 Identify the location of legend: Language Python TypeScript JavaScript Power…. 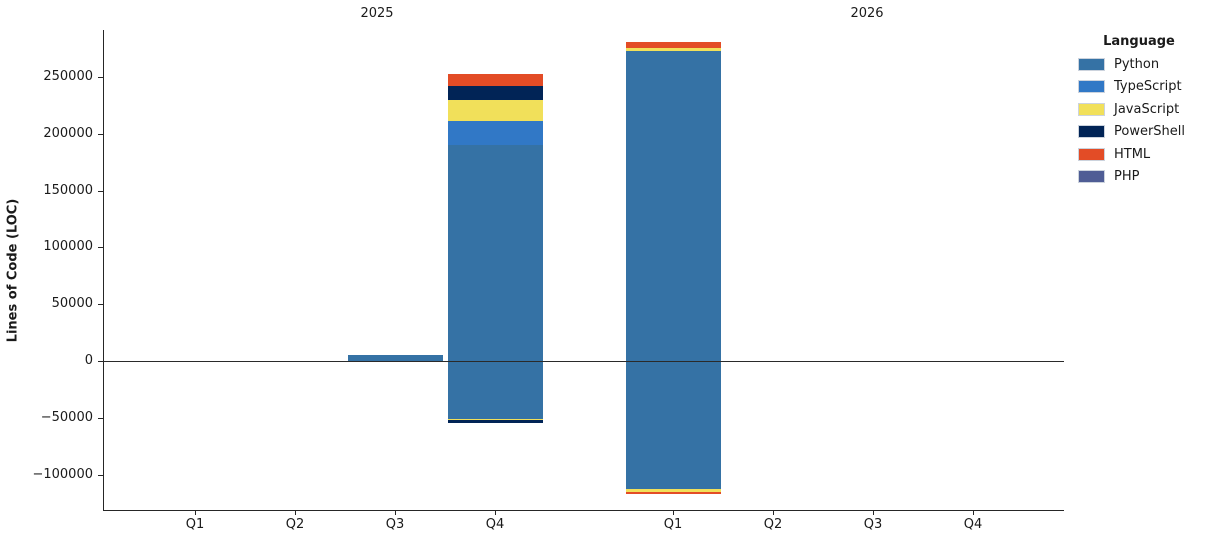
(1139, 112).